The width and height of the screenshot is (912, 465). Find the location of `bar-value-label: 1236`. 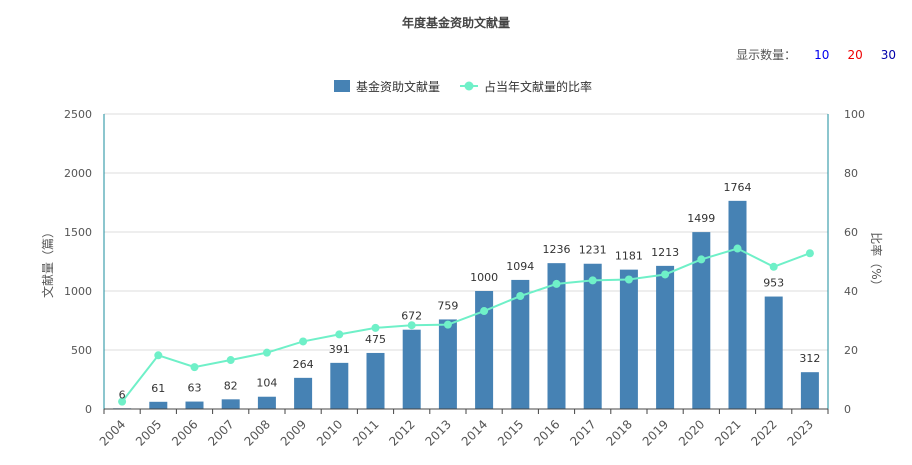

bar-value-label: 1236 is located at coordinates (557, 249).